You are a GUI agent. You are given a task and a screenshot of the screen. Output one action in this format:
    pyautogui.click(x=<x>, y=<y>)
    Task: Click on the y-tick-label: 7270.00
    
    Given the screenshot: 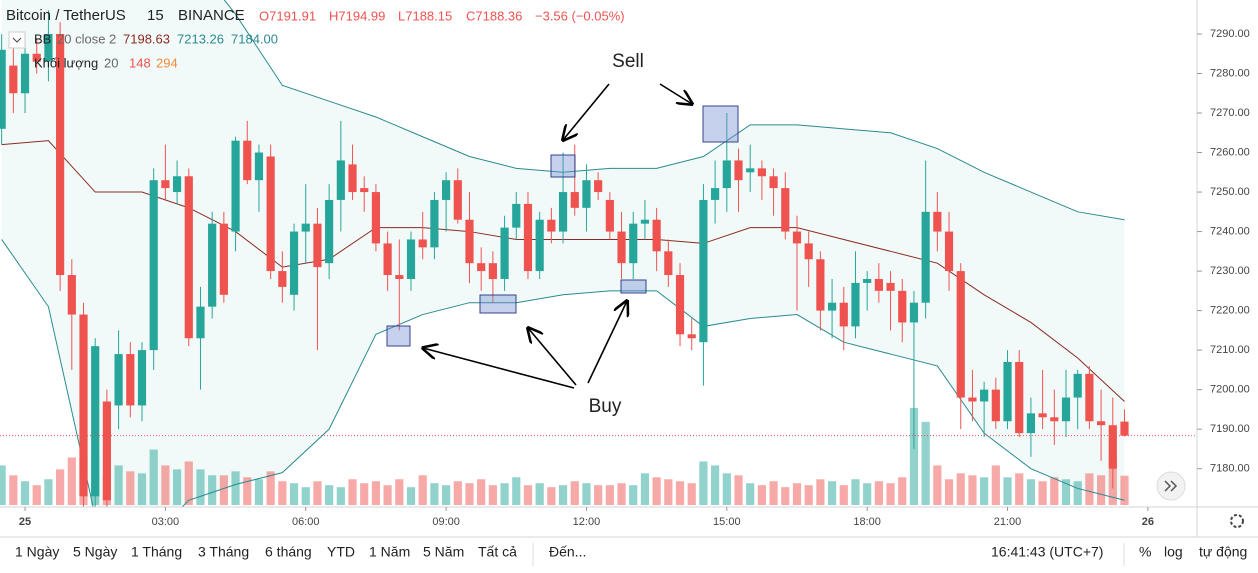 What is the action you would take?
    pyautogui.click(x=1230, y=113)
    